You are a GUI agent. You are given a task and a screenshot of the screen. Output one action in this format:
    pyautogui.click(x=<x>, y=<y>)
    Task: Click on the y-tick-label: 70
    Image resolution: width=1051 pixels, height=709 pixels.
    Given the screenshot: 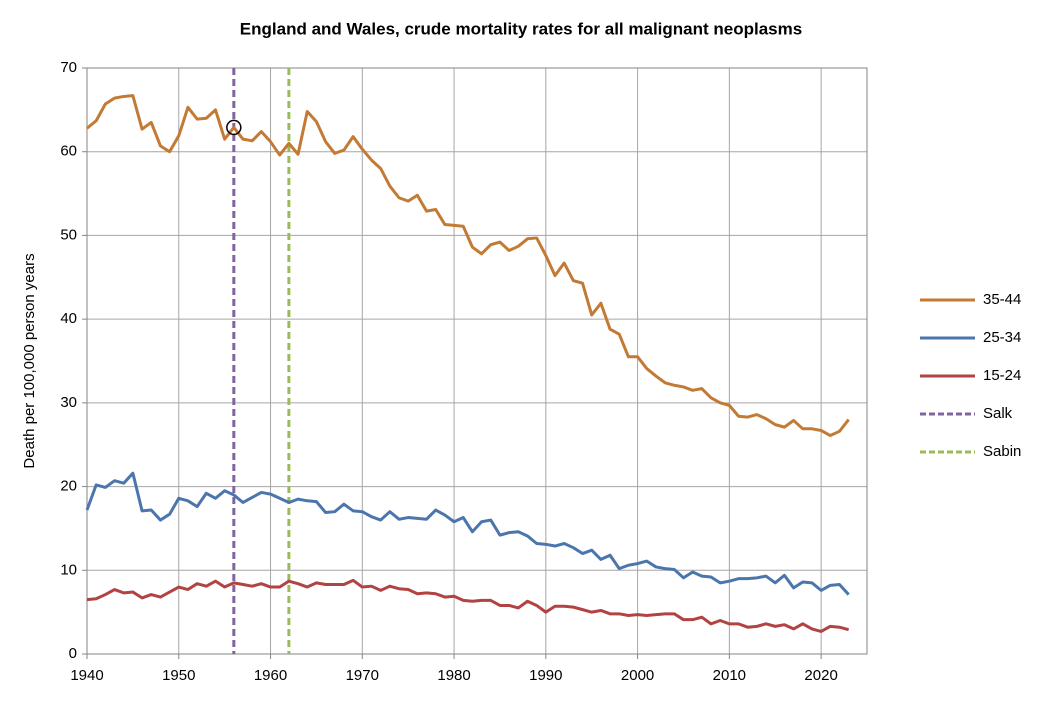 What is the action you would take?
    pyautogui.click(x=68, y=67)
    